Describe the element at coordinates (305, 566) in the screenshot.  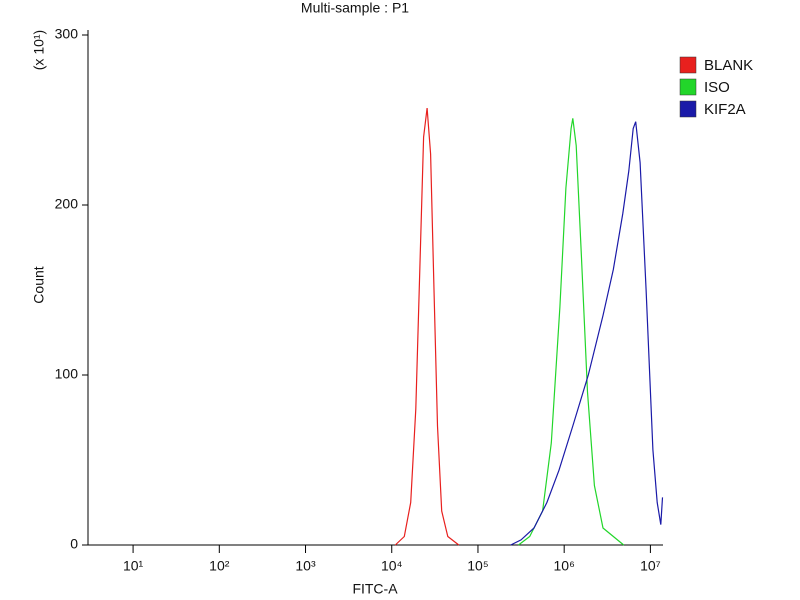
I see `x-tick-label: 10³` at that location.